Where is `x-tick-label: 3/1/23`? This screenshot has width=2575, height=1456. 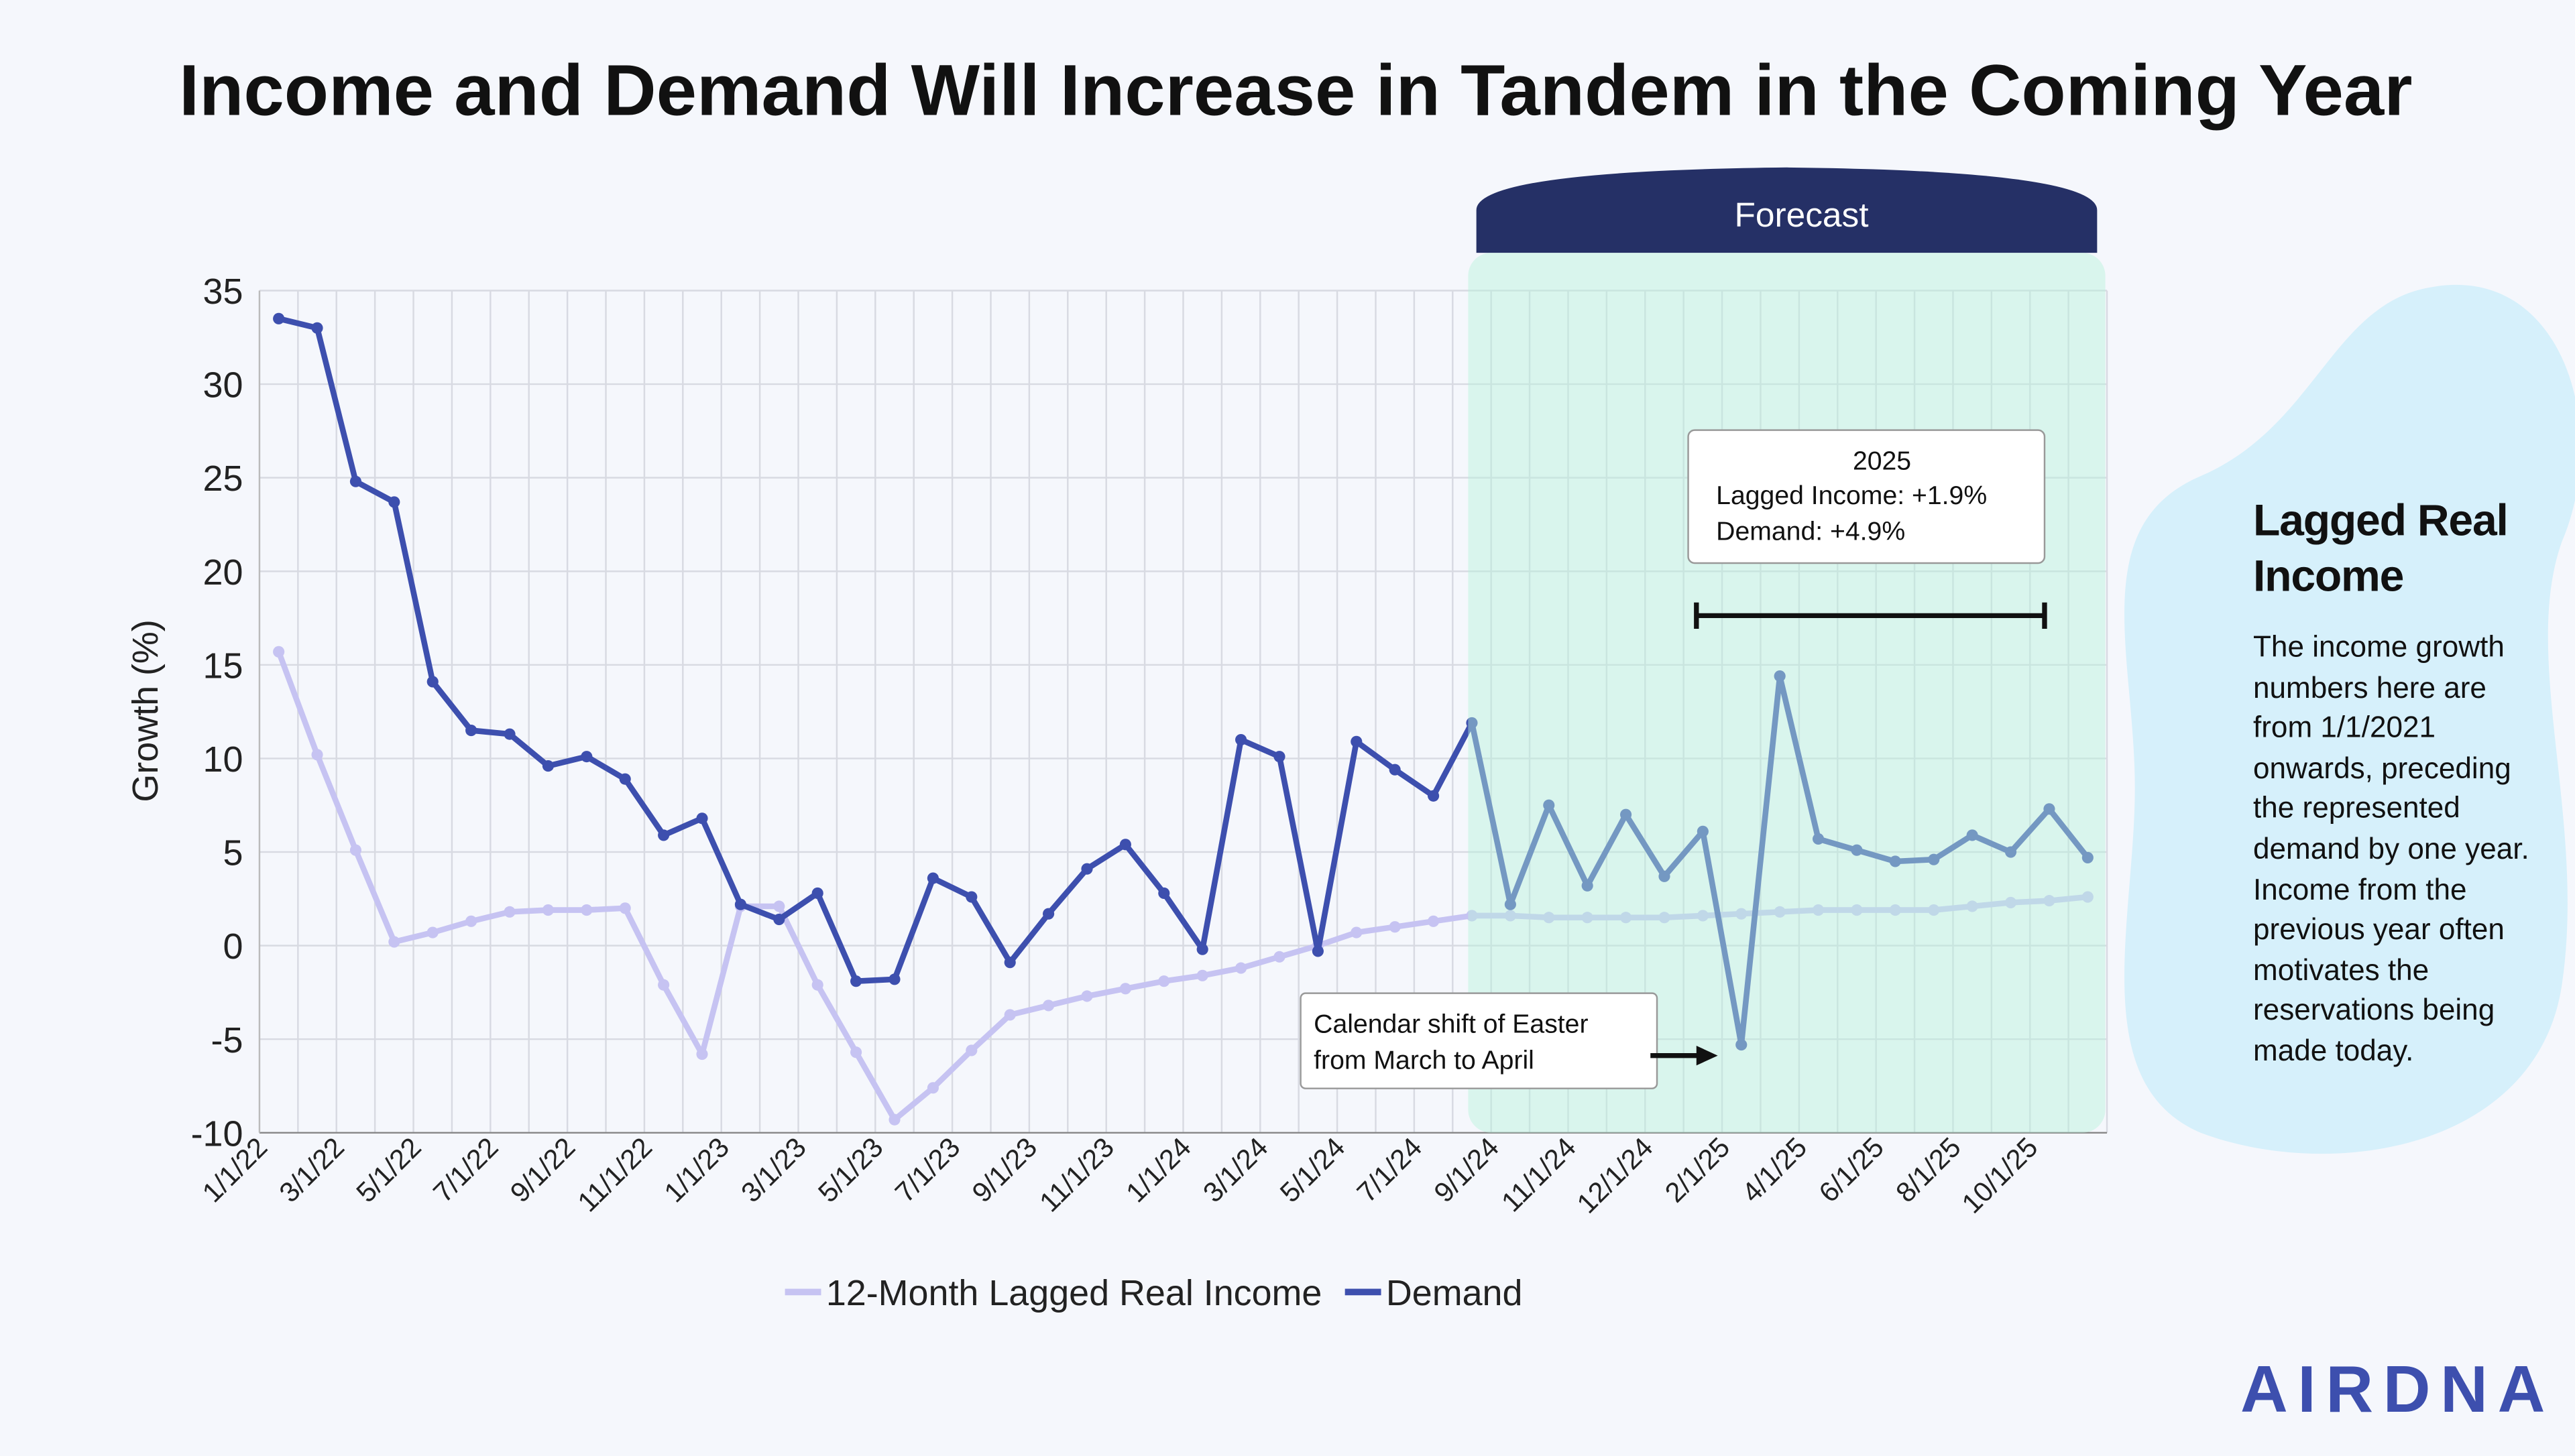
x-tick-label: 3/1/23 is located at coordinates (773, 1169).